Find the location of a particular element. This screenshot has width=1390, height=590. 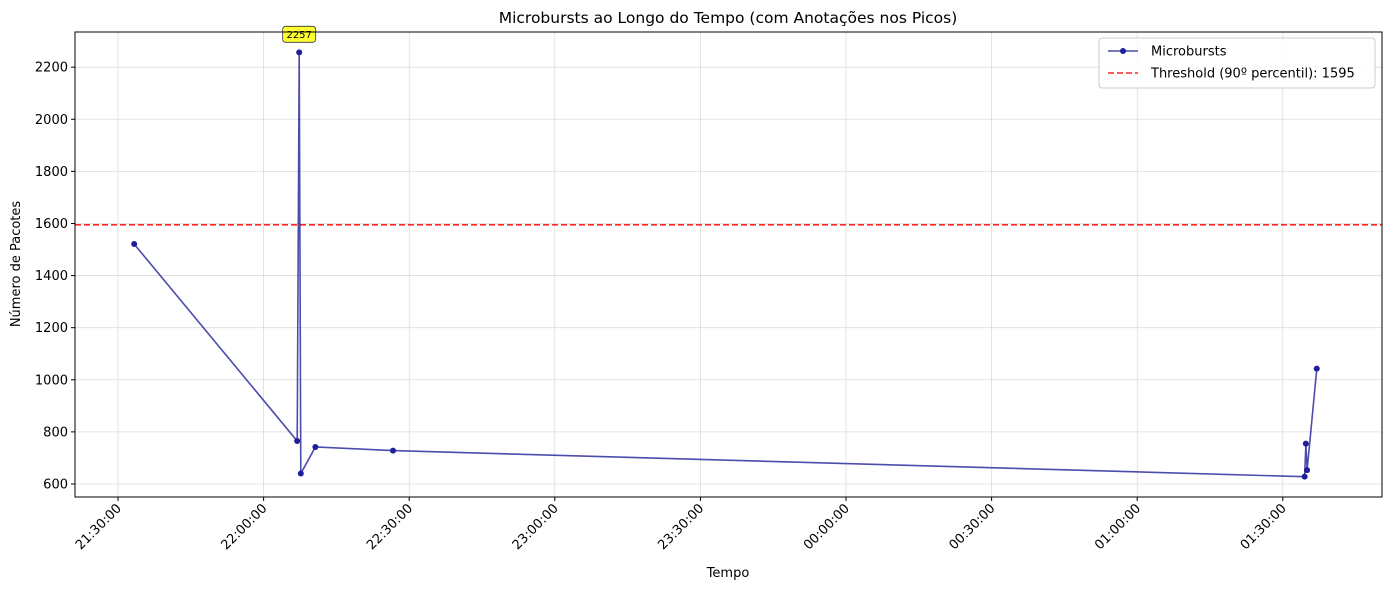

x-tick-label: 23:00:00 is located at coordinates (536, 527).